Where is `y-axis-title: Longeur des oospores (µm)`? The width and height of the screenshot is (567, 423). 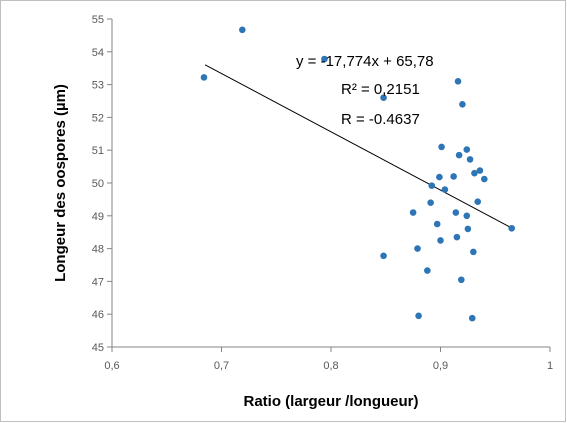
y-axis-title: Longeur des oospores (µm) is located at coordinates (60, 183).